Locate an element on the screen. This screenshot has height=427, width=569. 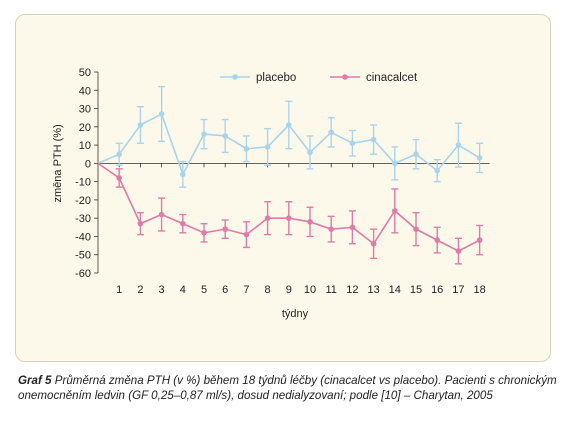
legend-cinacalcet-label: cinacalcet is located at coordinates (392, 78).